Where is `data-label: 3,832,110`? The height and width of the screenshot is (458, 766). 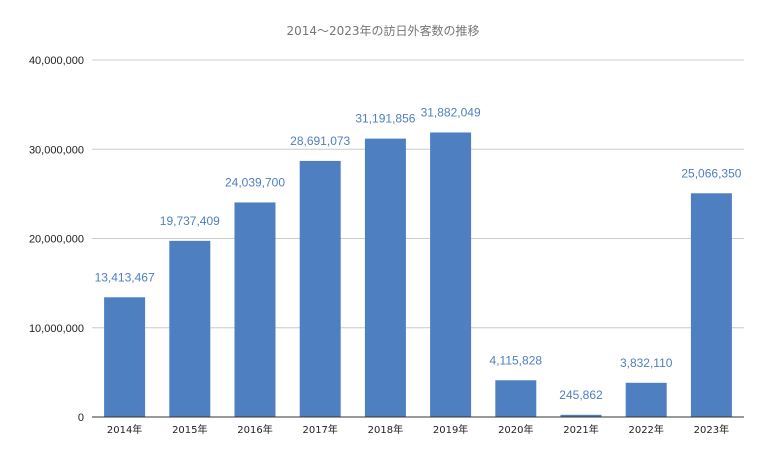 data-label: 3,832,110 is located at coordinates (646, 363).